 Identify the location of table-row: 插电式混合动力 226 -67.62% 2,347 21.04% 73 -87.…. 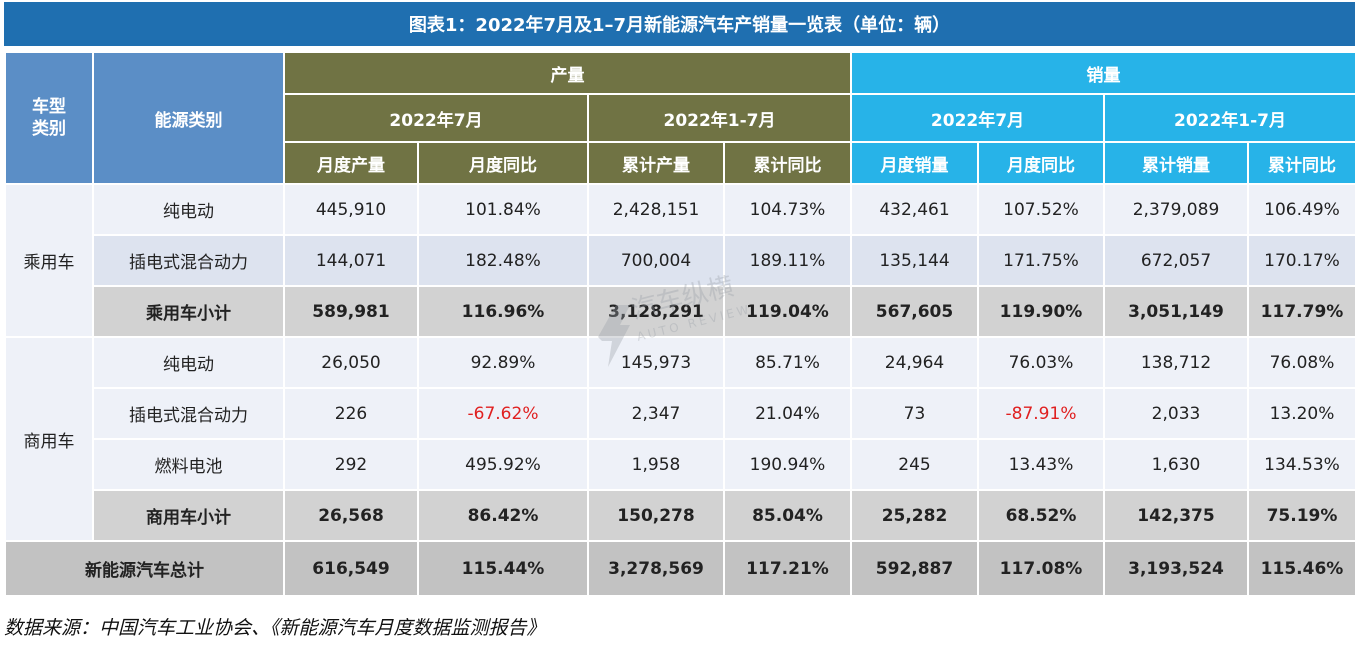
(681, 413).